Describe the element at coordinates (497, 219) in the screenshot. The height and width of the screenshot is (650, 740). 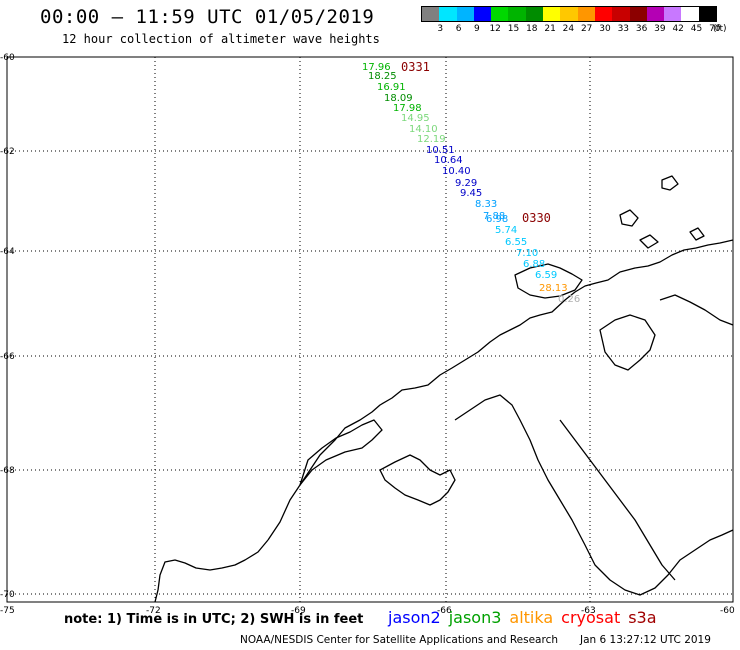
I see `swh-reading: 6.98` at that location.